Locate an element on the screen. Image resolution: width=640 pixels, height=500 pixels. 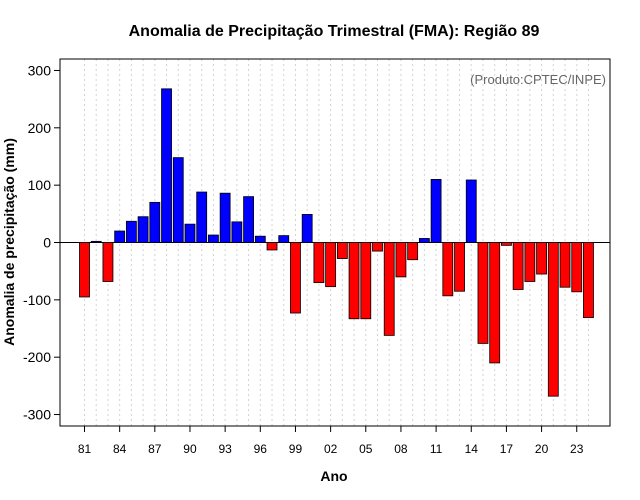
bar-2008 is located at coordinates (401, 260).